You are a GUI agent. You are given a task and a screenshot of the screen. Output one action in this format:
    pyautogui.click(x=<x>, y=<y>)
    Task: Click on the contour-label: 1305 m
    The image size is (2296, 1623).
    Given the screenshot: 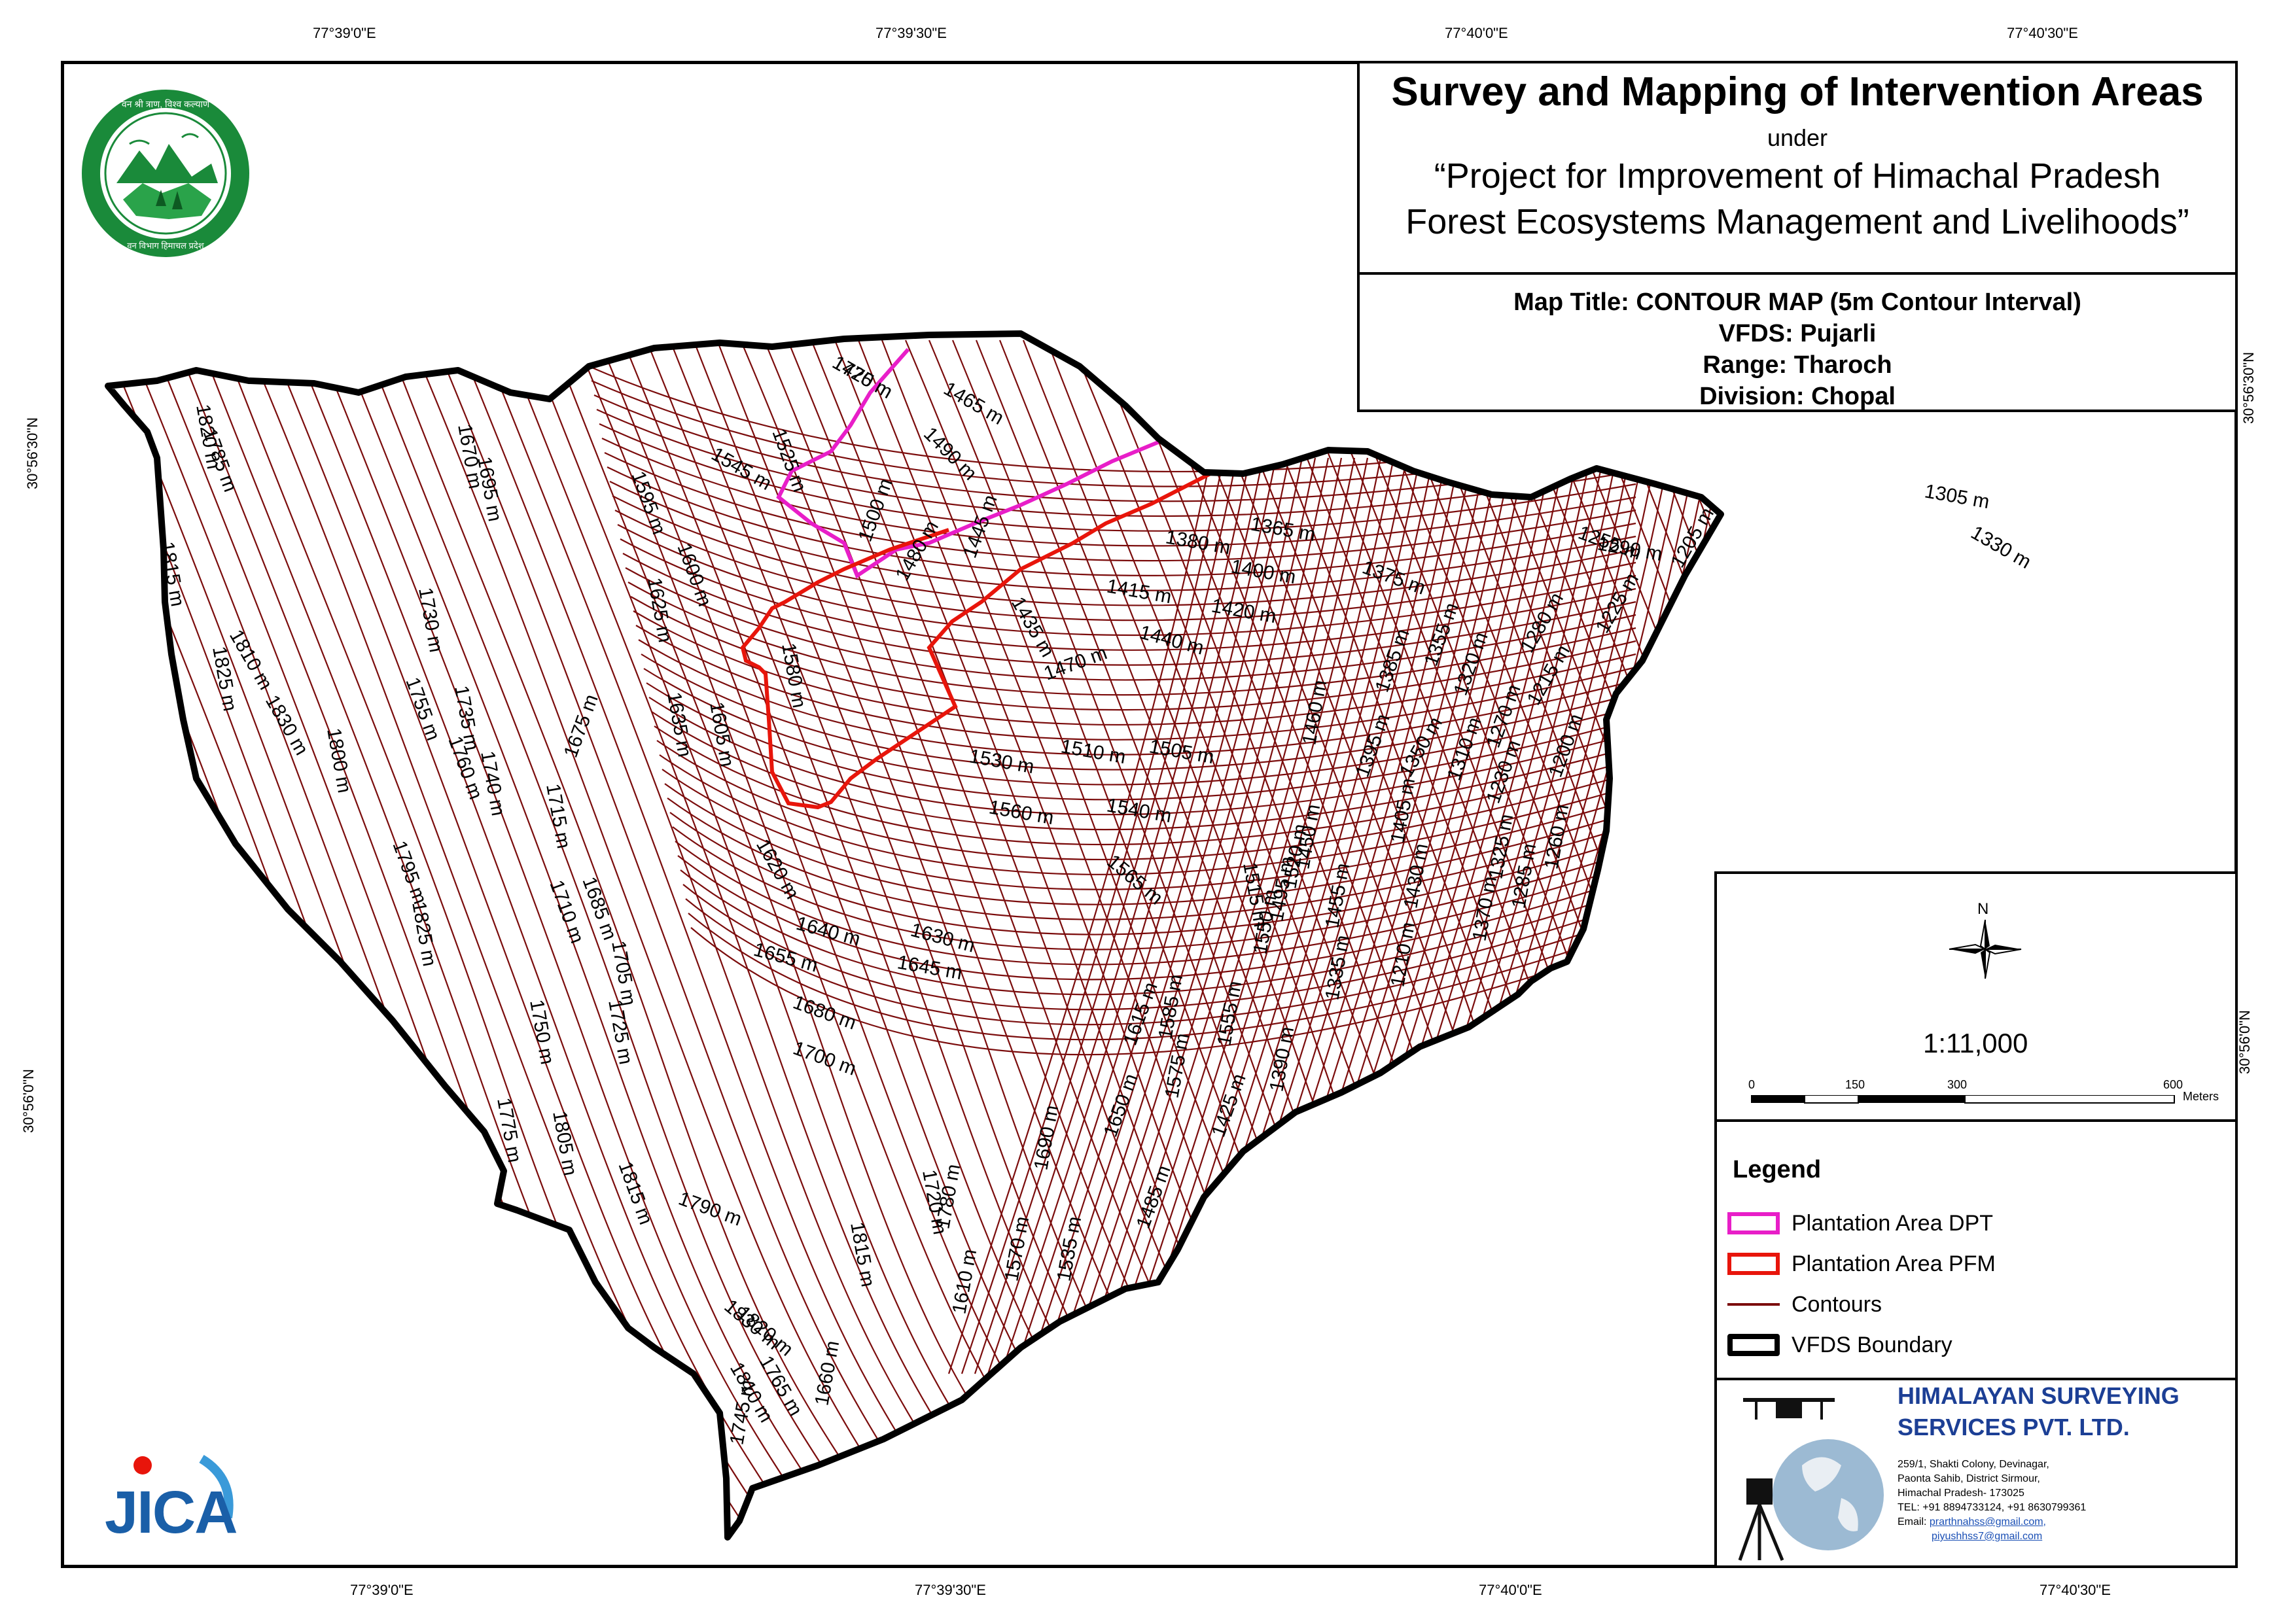 What is the action you would take?
    pyautogui.click(x=1957, y=496)
    